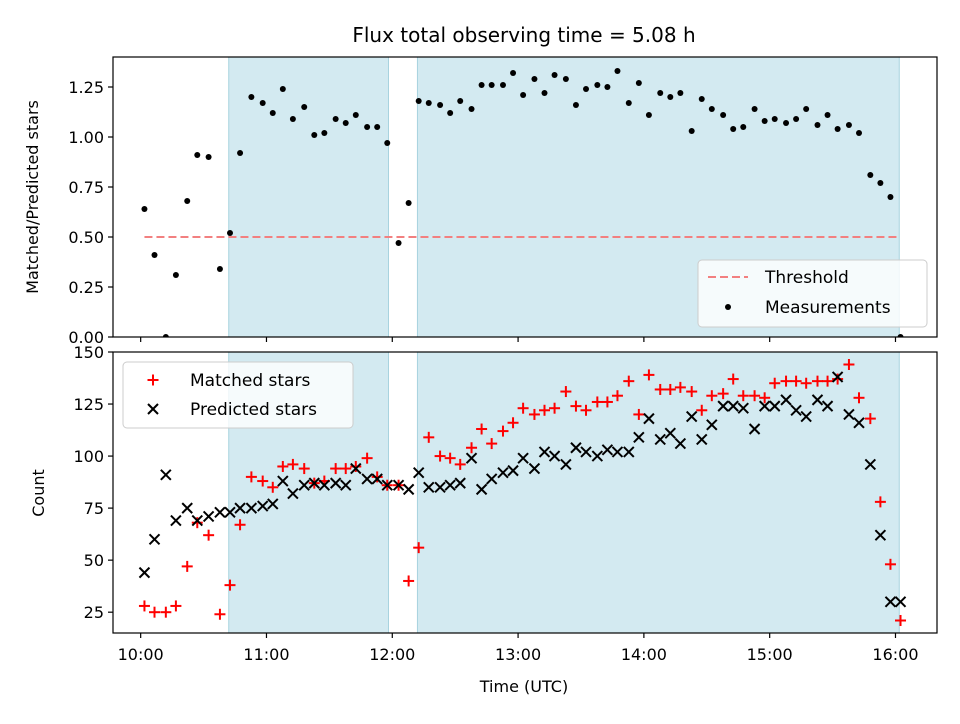  Describe the element at coordinates (253, 410) in the screenshot. I see `predicted-legend-label: Predicted stars` at that location.